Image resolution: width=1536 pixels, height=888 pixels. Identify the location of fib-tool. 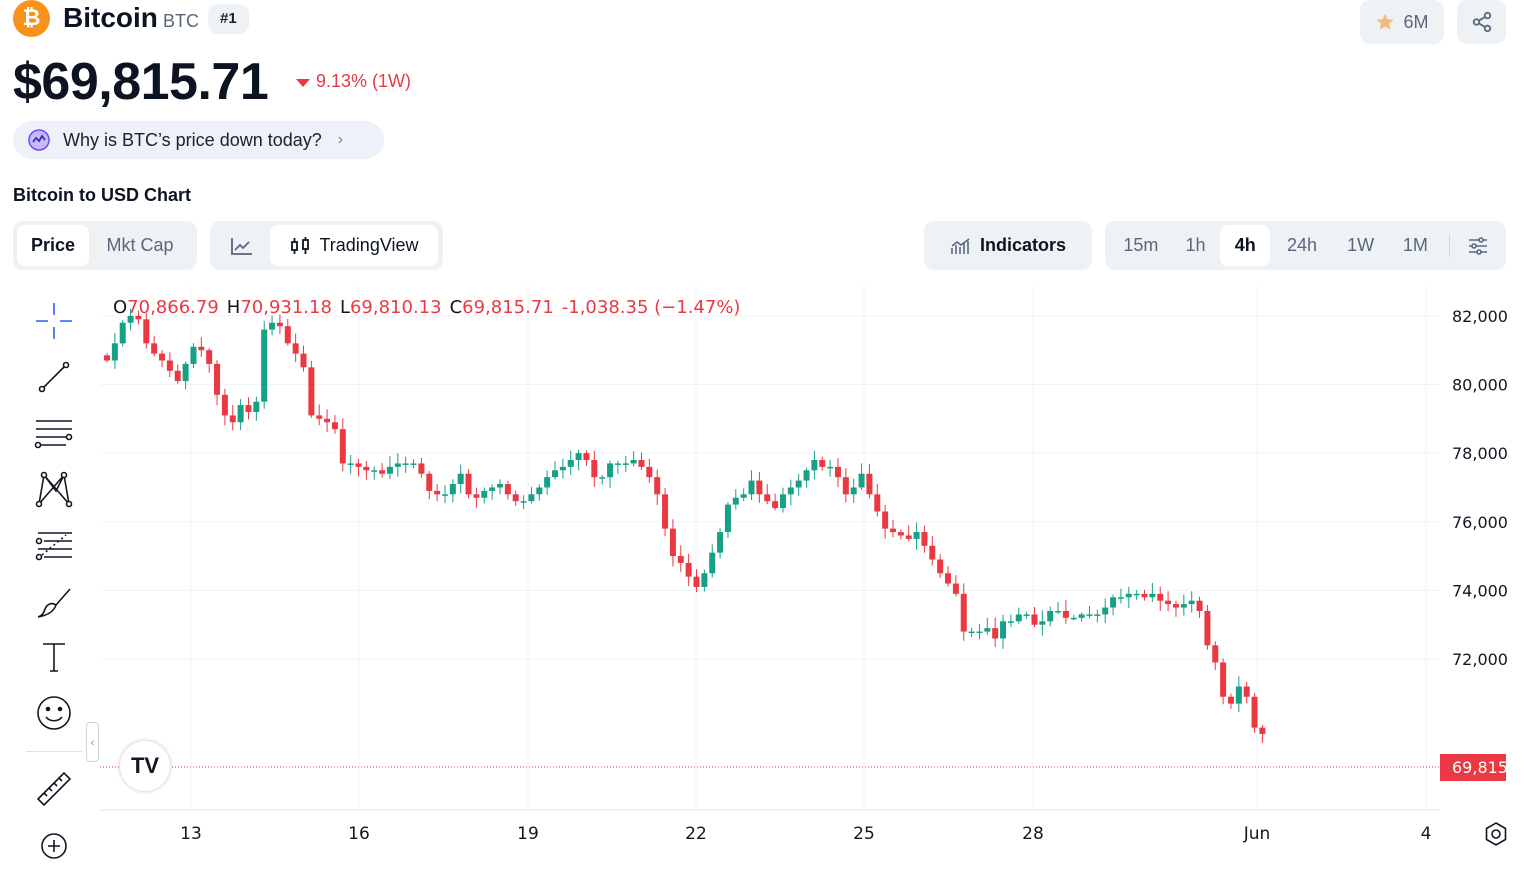
(54, 545).